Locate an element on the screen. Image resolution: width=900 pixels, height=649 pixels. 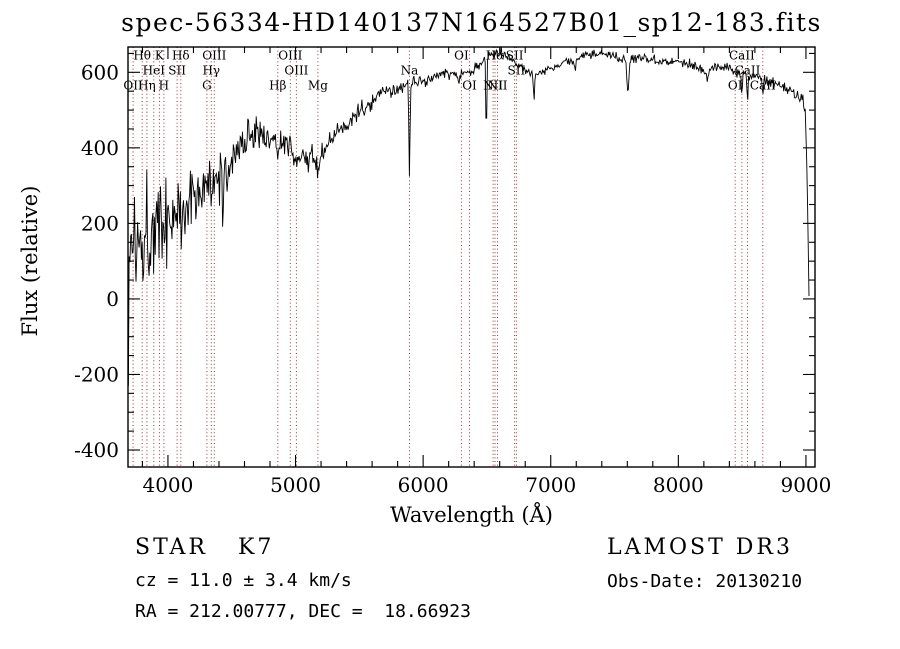
cz-text: cz = 11.0 ± 3.4 km/s is located at coordinates (243, 580).